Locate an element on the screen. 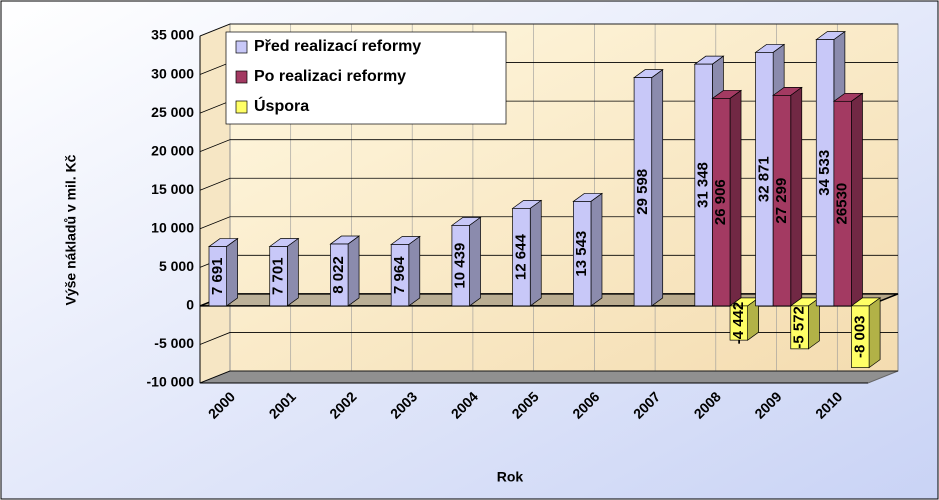 This screenshot has height=500, width=939. value-label: 13 543 is located at coordinates (581, 254).